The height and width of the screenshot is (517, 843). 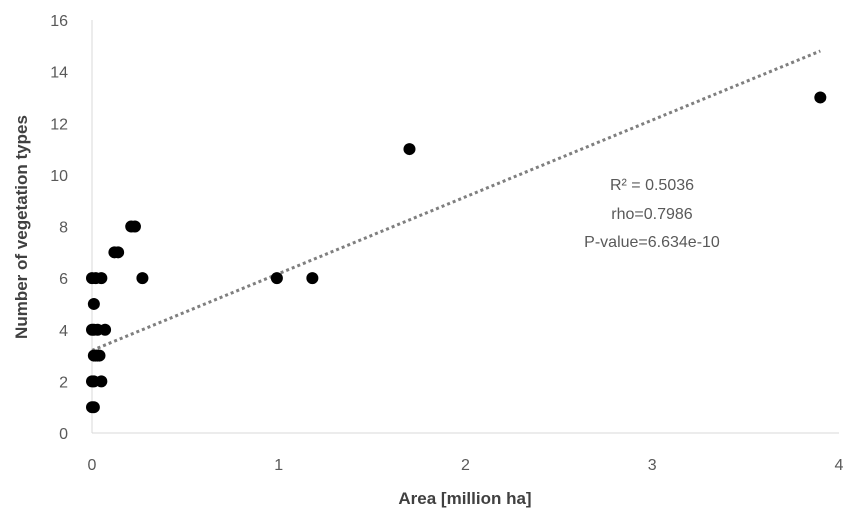 What do you see at coordinates (652, 214) in the screenshot?
I see `rho-annotation: rho=0.7986` at bounding box center [652, 214].